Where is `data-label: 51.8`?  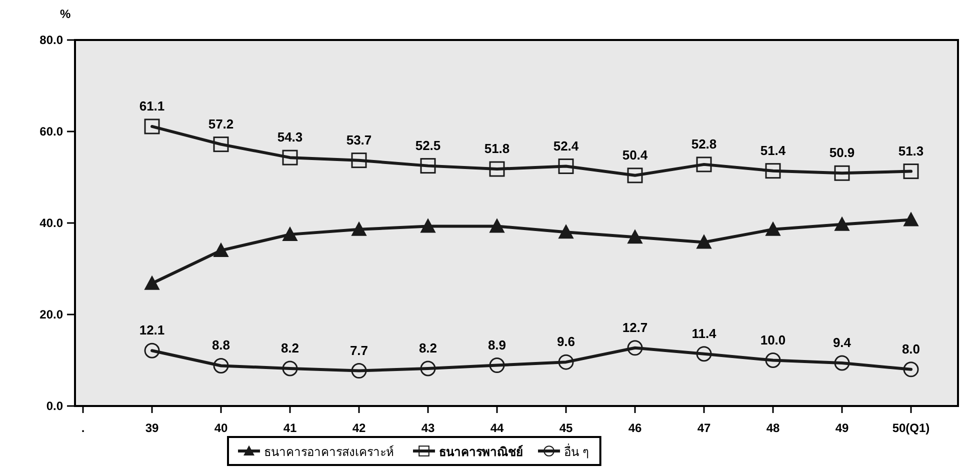
data-label: 51.8 is located at coordinates (497, 148).